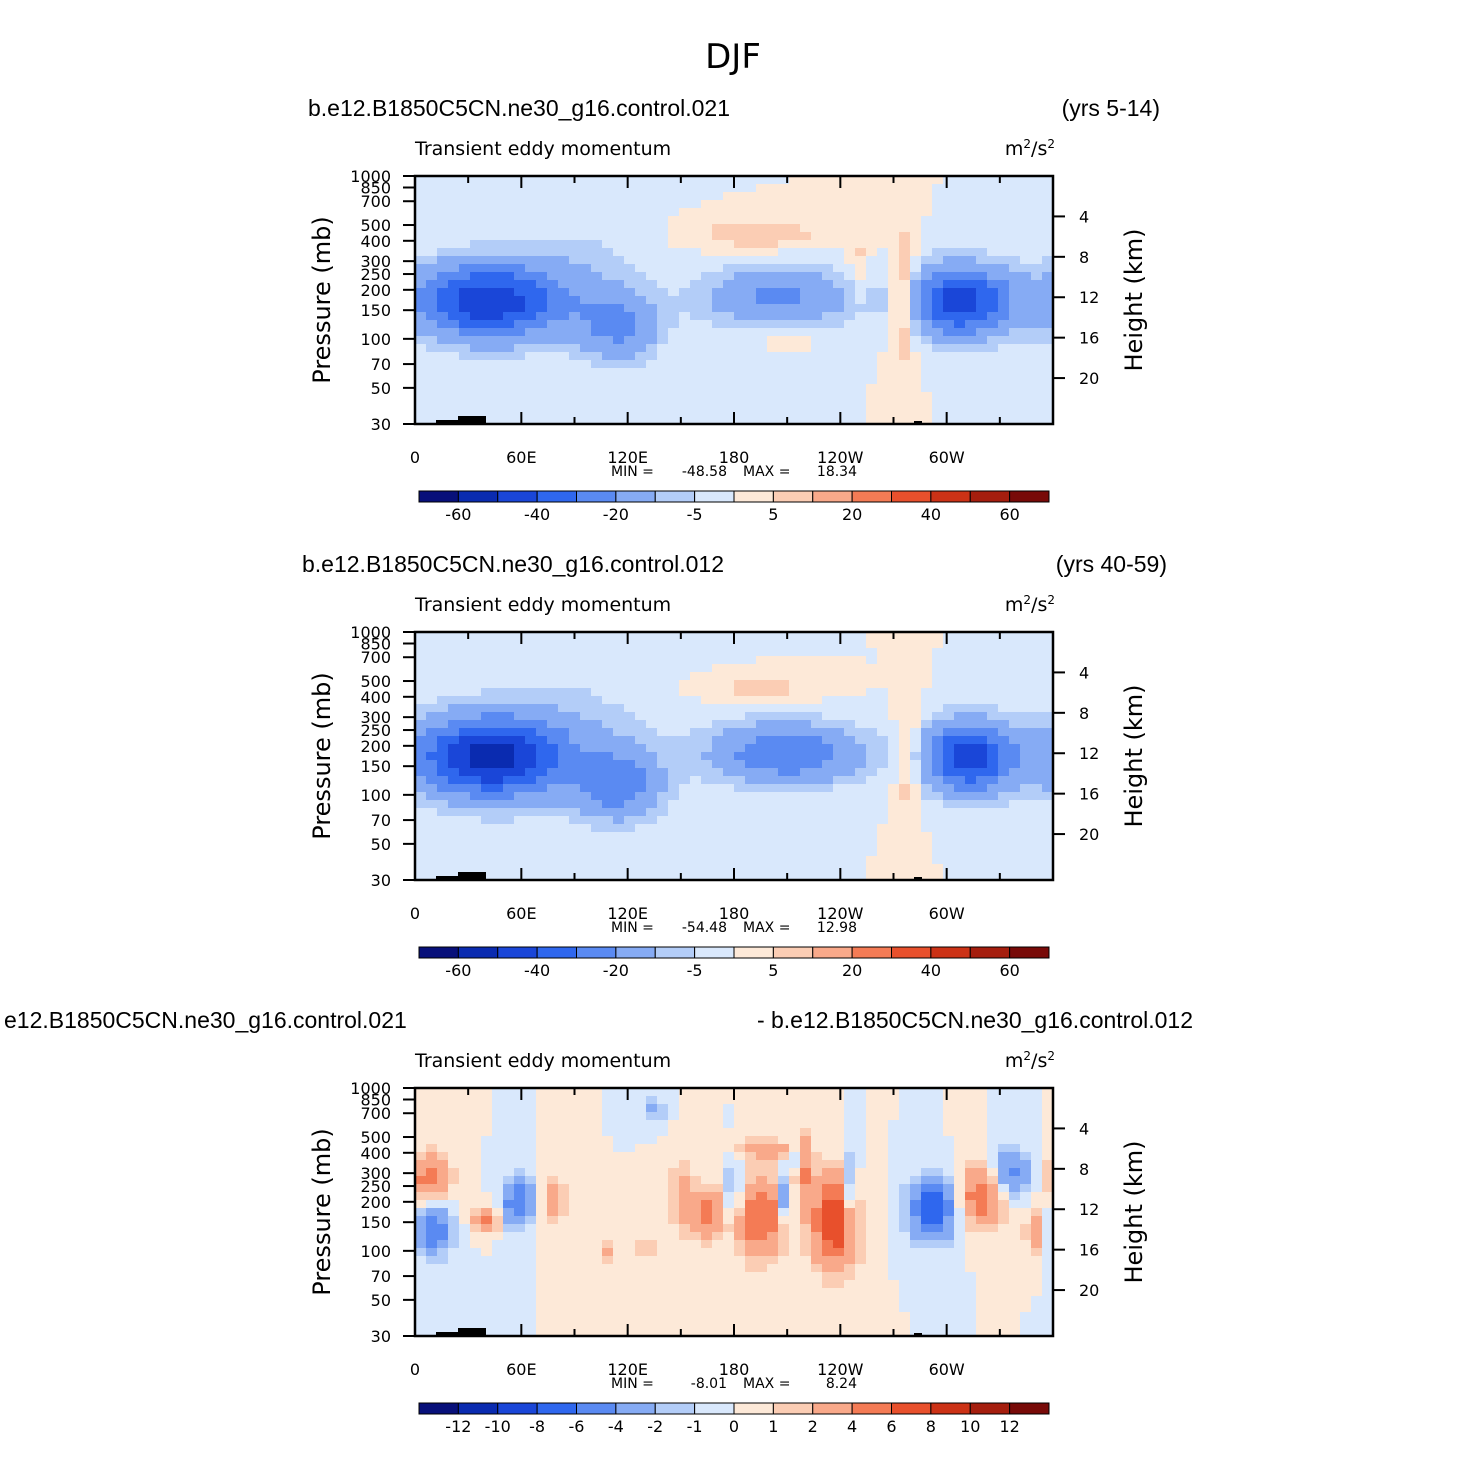 This screenshot has height=1463, width=1466. Describe the element at coordinates (679, 420) in the screenshot. I see `terrain-mask` at that location.